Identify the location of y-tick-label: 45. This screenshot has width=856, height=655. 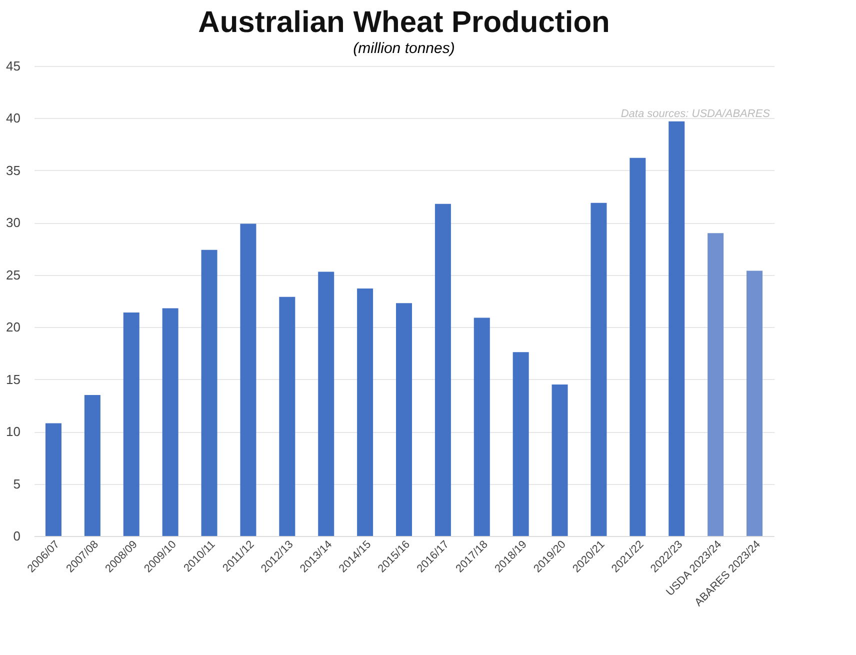
(13, 66).